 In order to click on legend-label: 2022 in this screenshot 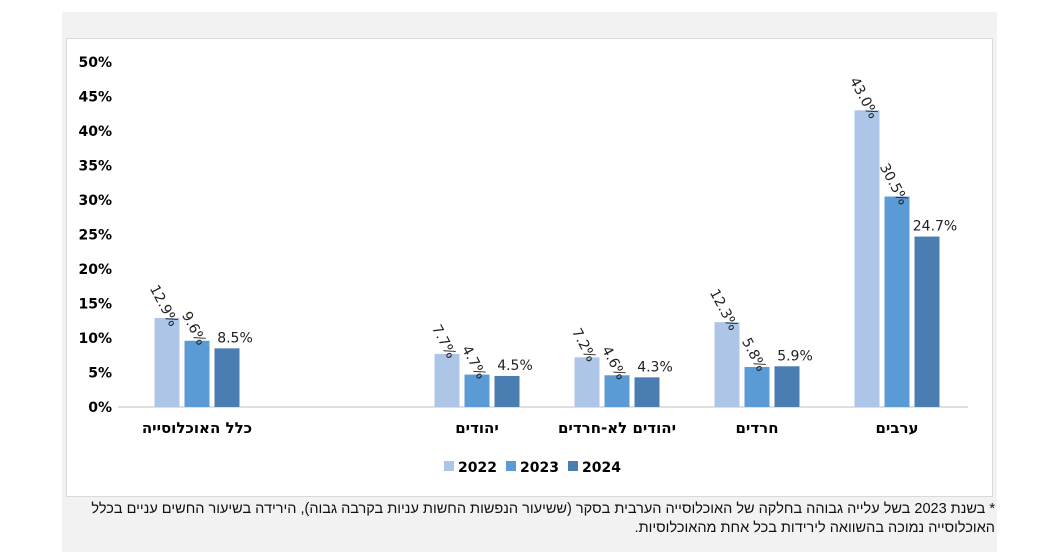, I will do `click(477, 468)`.